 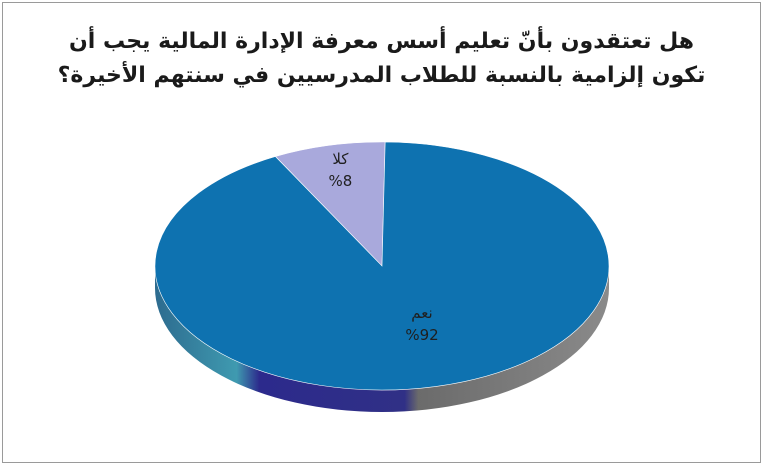 I want to click on slice-no, so click(x=330, y=204).